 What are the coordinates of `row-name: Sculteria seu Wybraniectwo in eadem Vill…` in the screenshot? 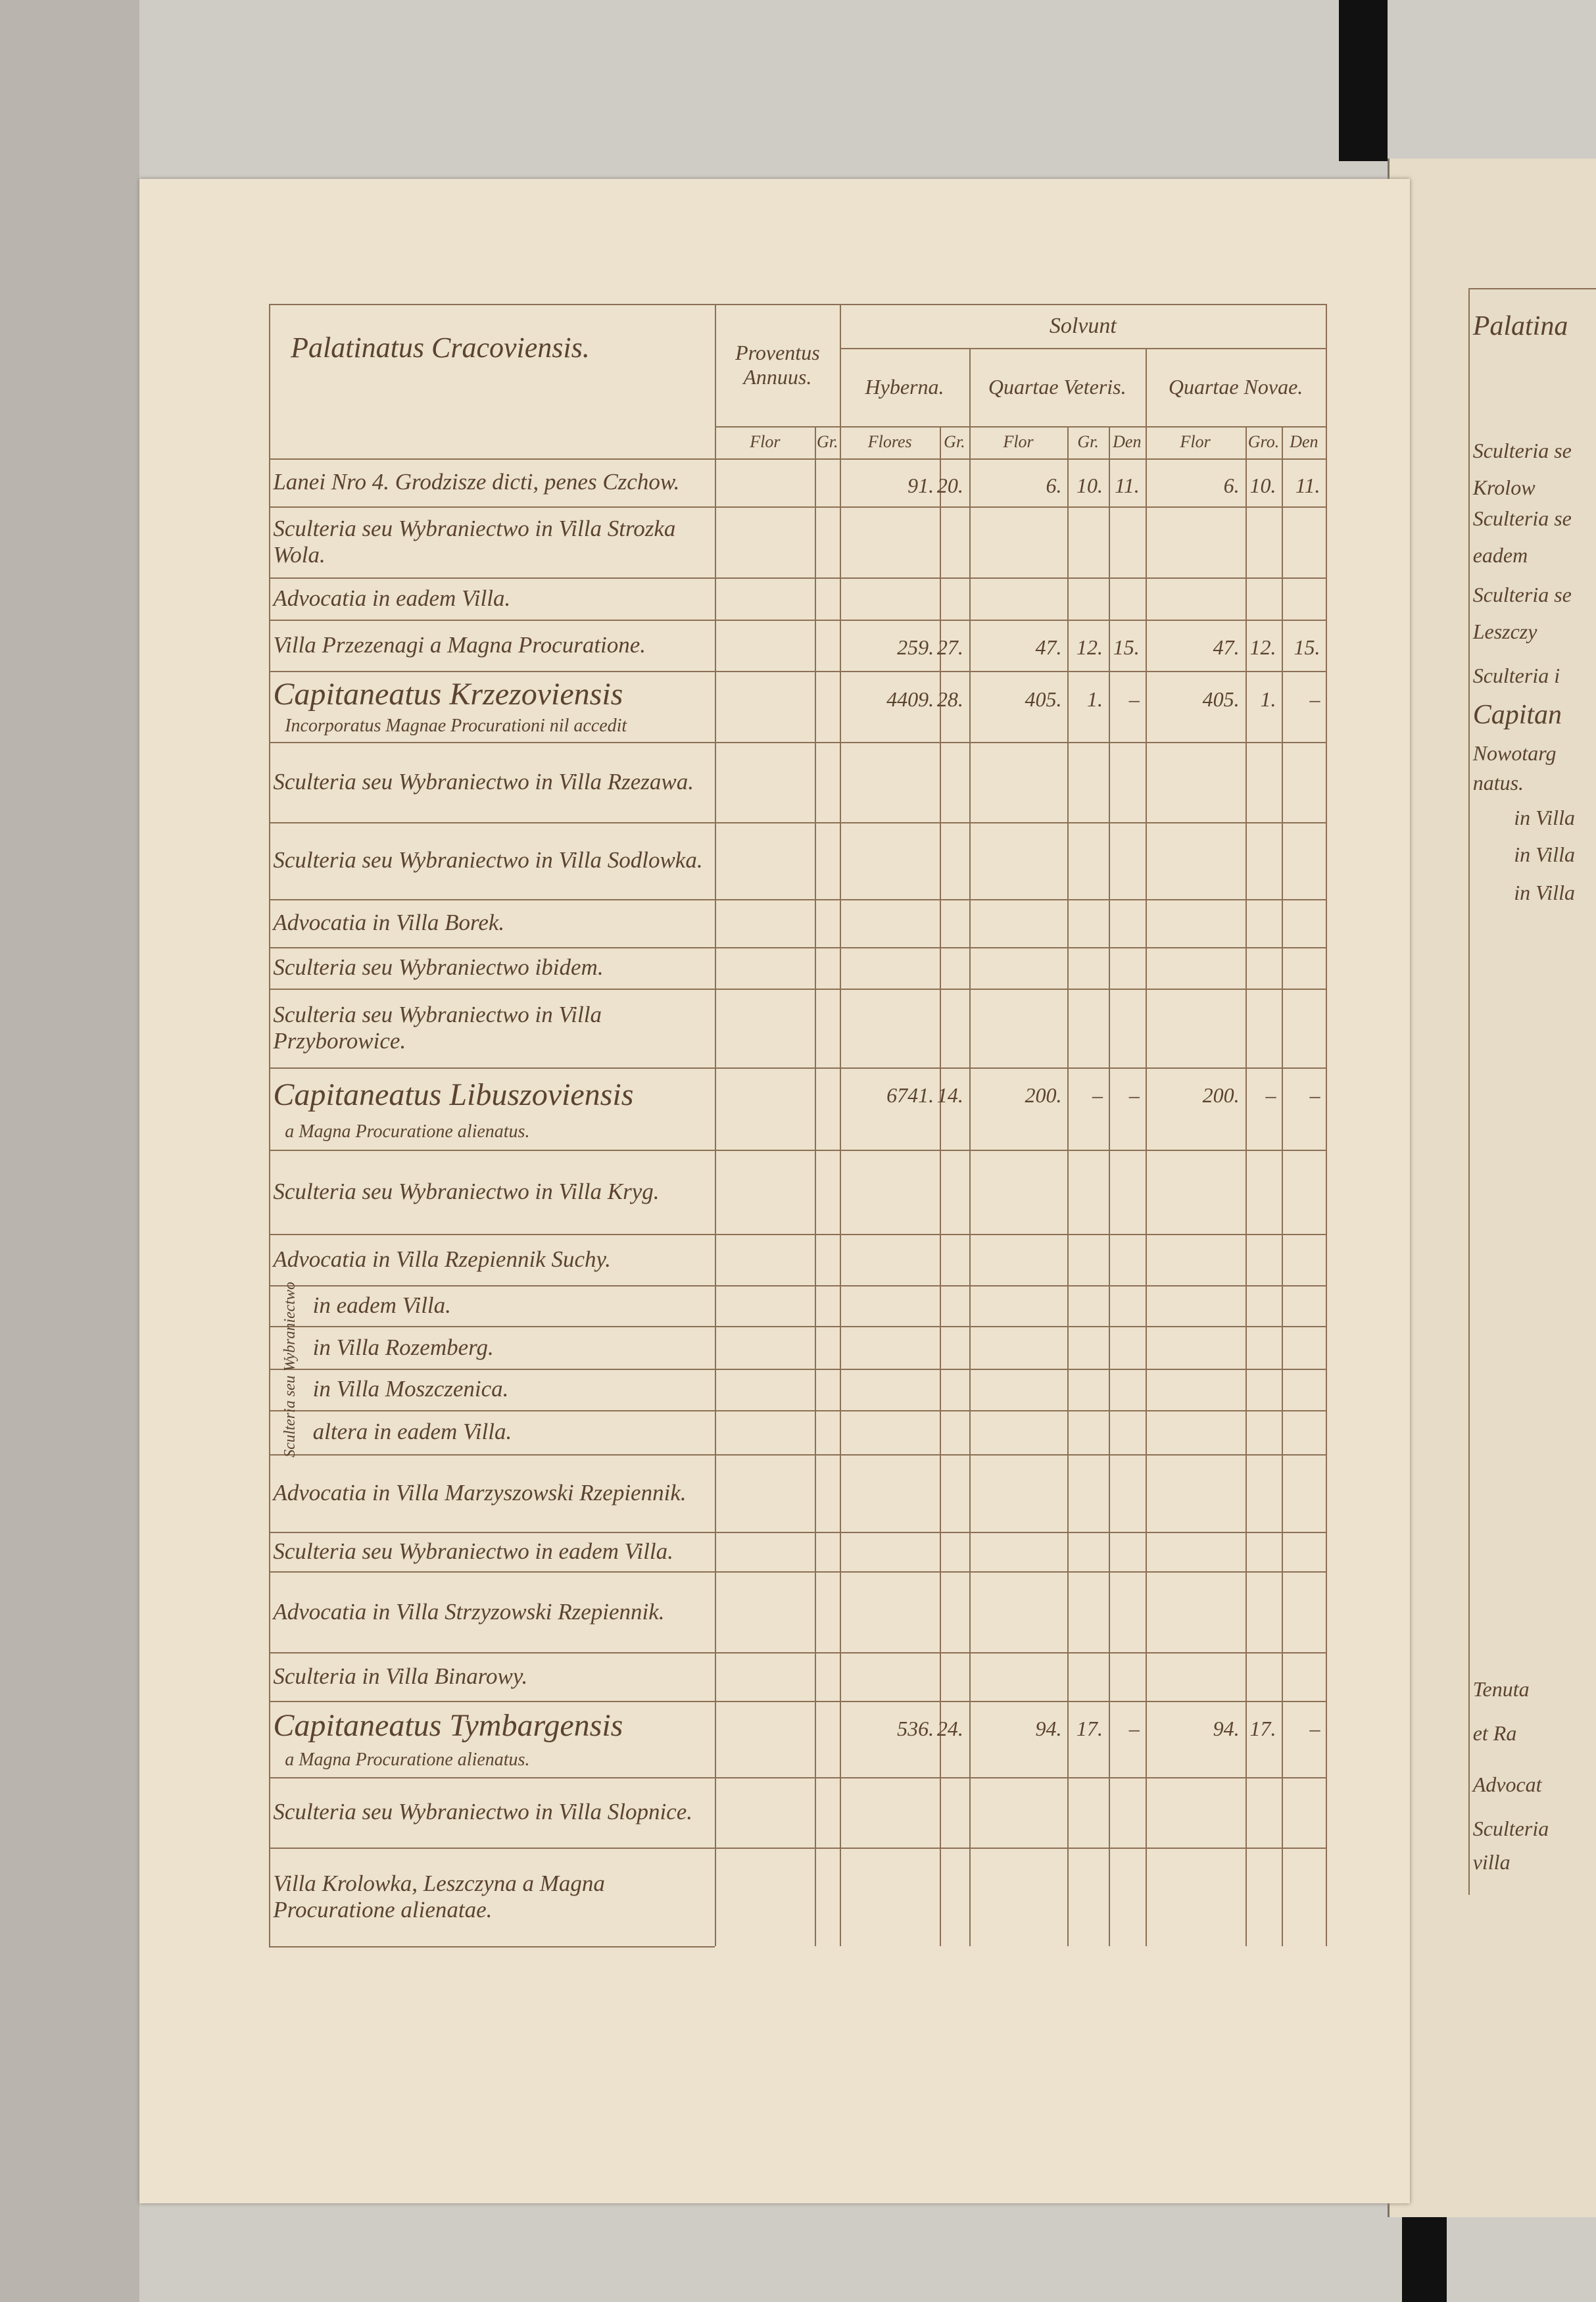 It's located at (473, 1551).